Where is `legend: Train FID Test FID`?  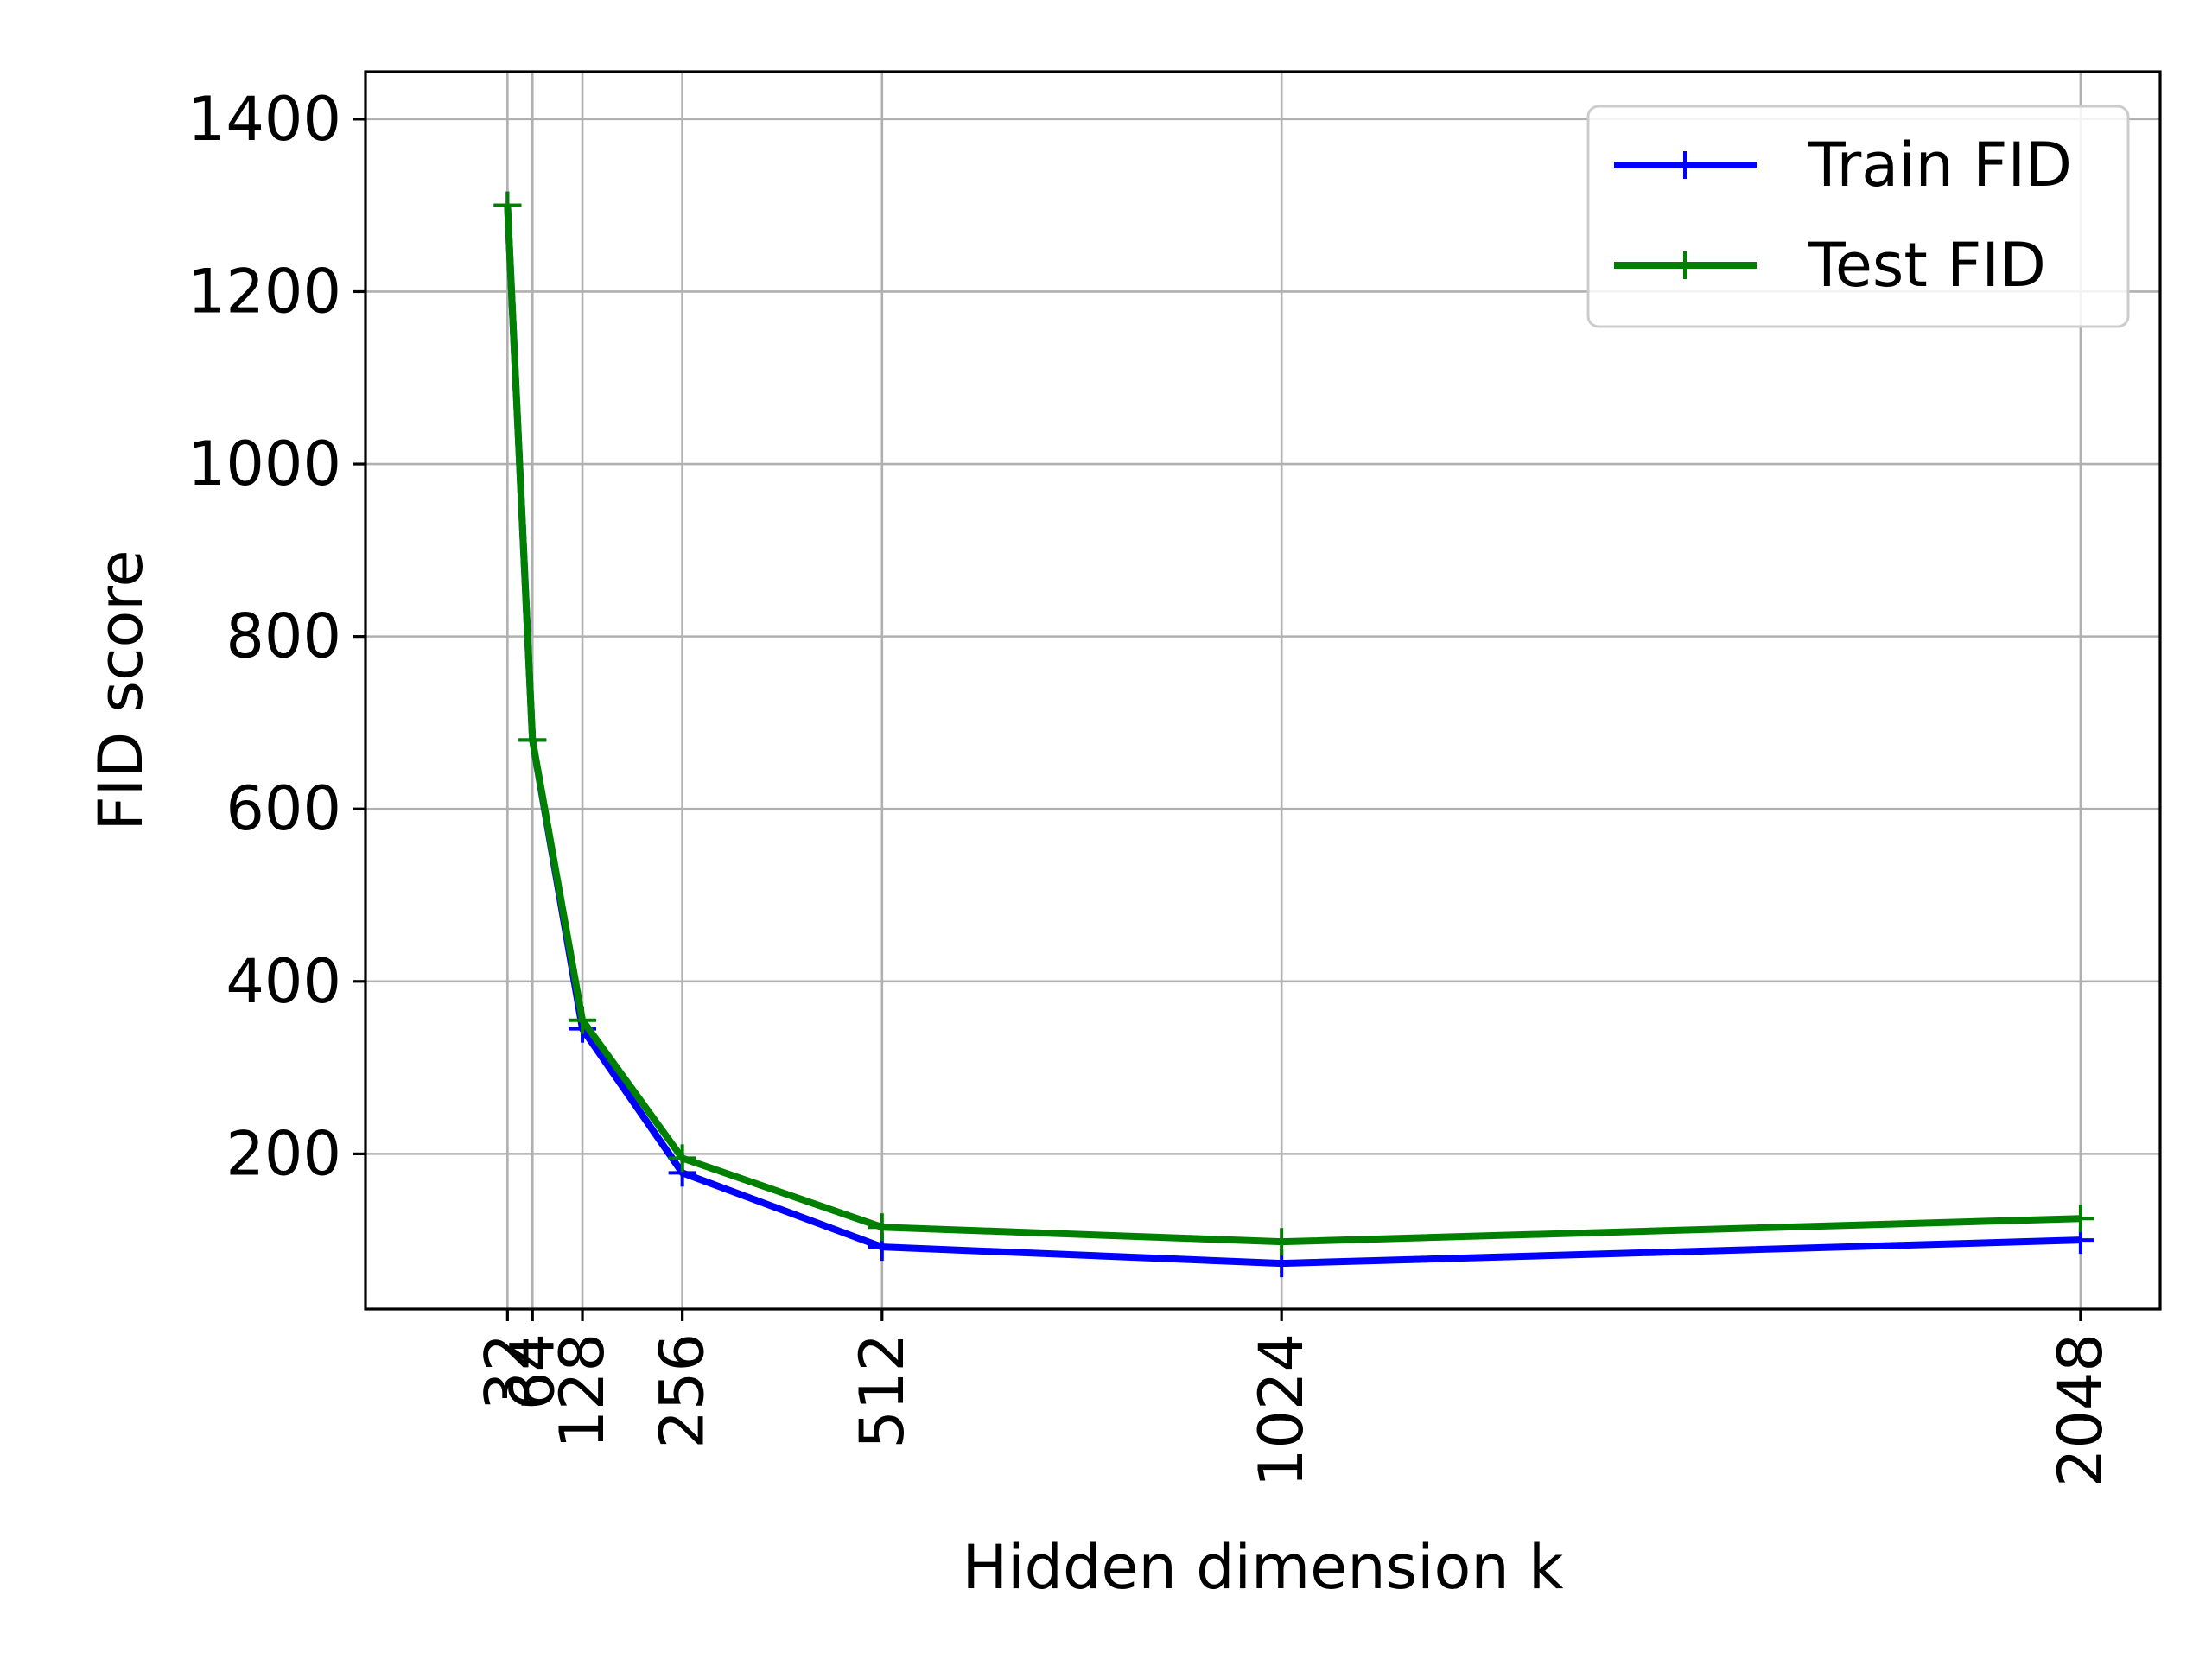 legend: Train FID Test FID is located at coordinates (1858, 216).